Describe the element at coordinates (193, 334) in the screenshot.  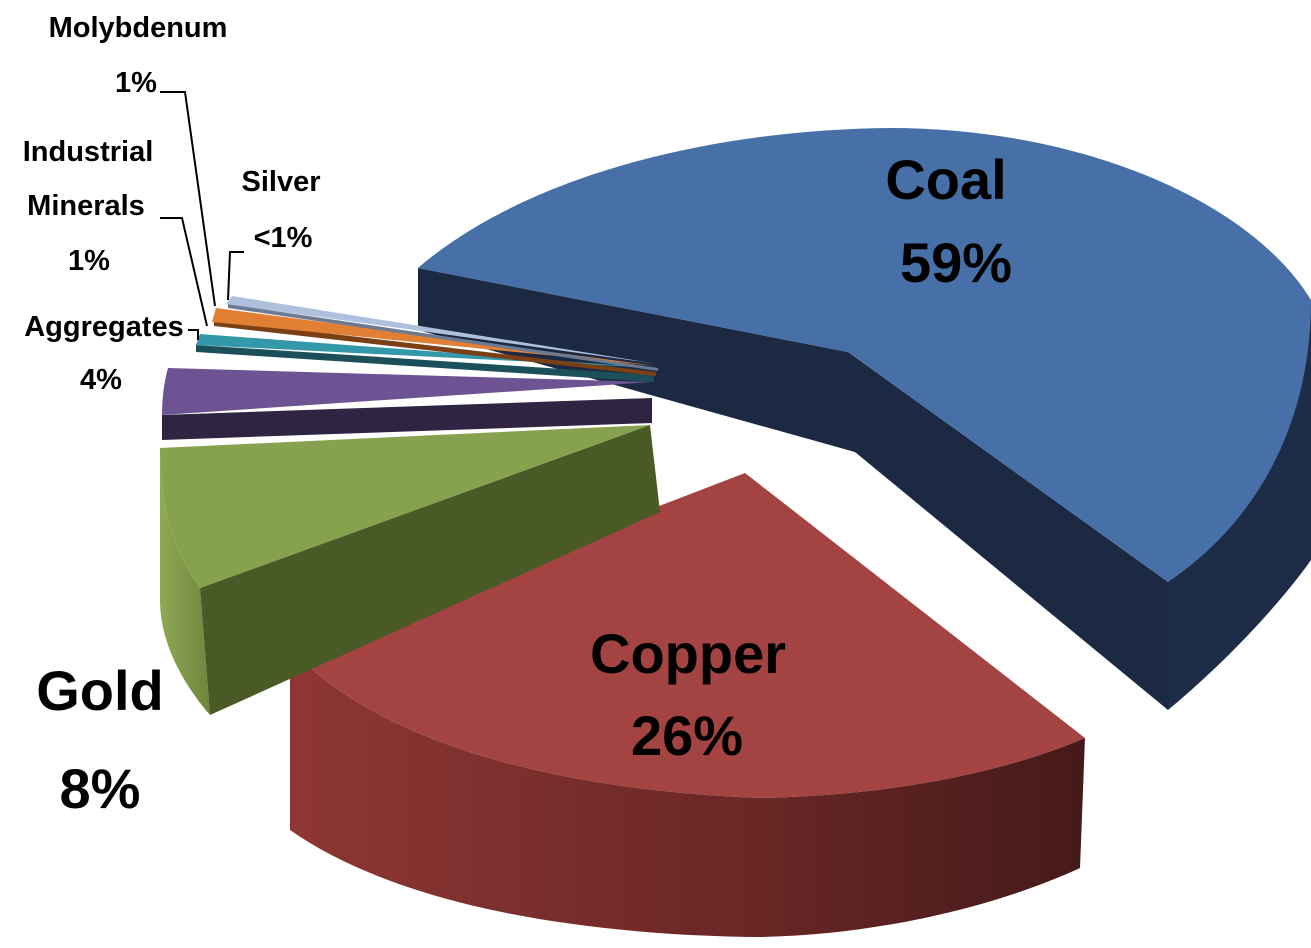
I see `leader-line-aggregates` at that location.